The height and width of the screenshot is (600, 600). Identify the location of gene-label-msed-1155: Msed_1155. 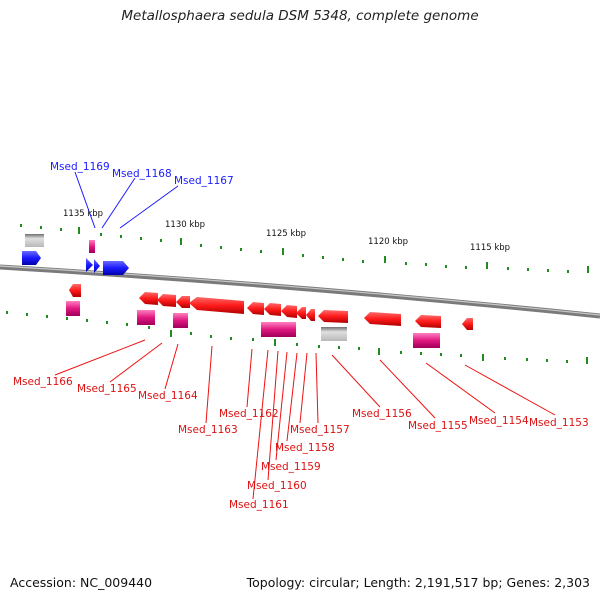
(438, 426).